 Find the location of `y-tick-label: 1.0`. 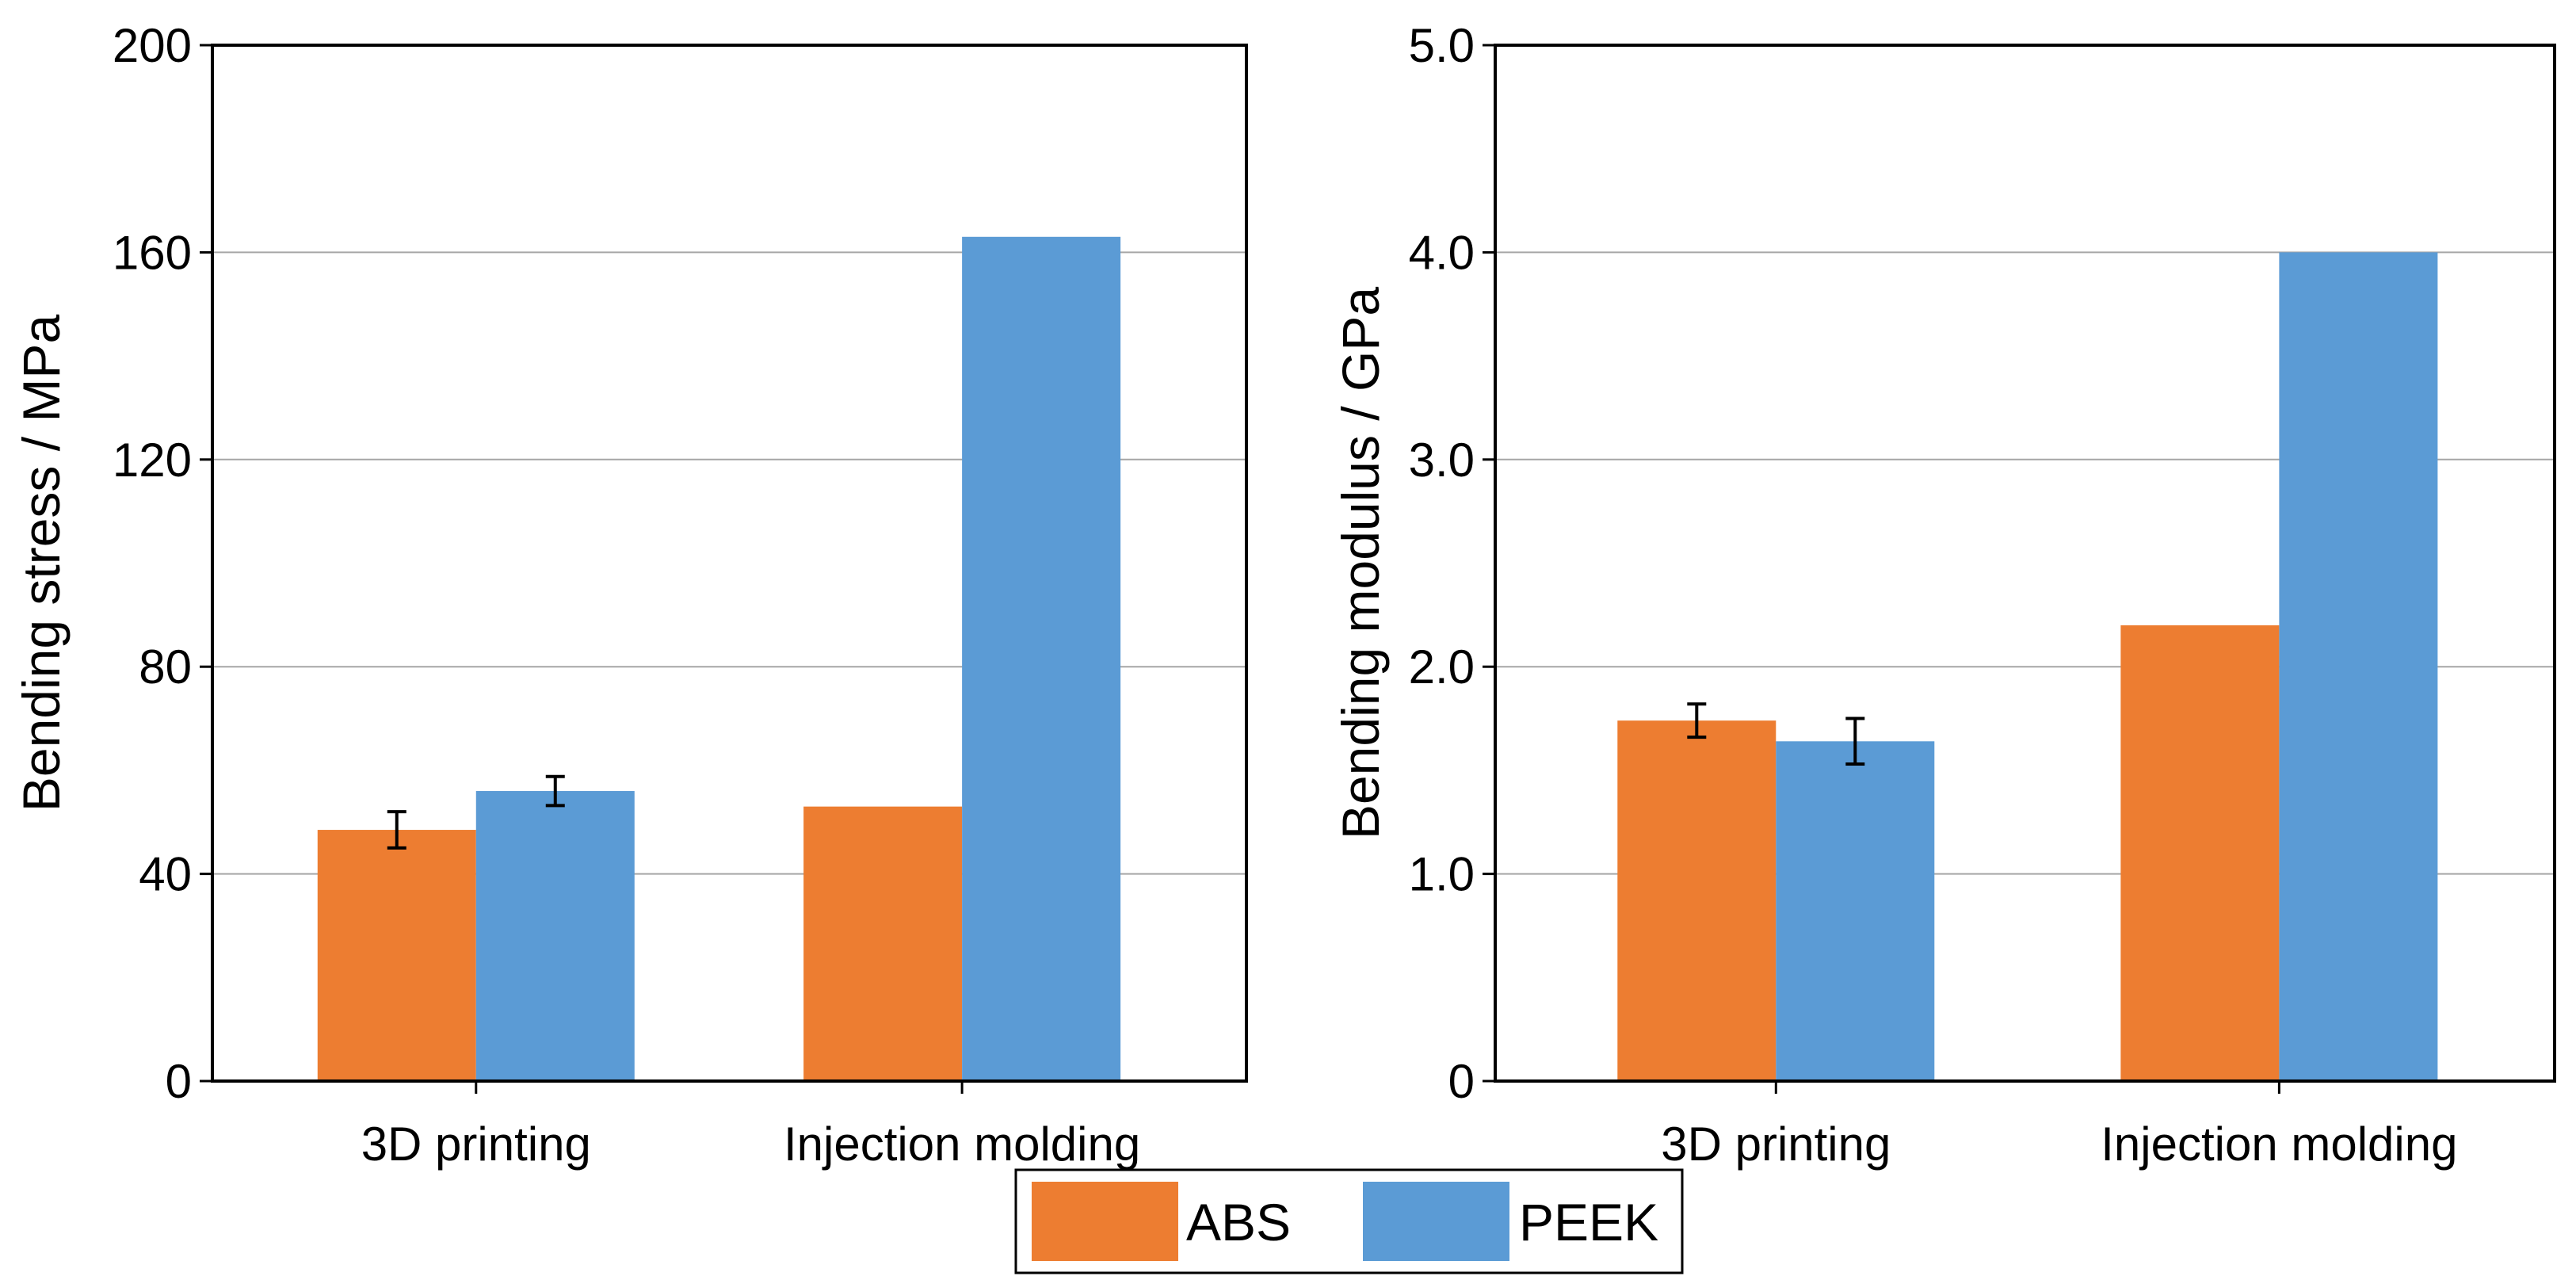

y-tick-label: 1.0 is located at coordinates (1442, 874).